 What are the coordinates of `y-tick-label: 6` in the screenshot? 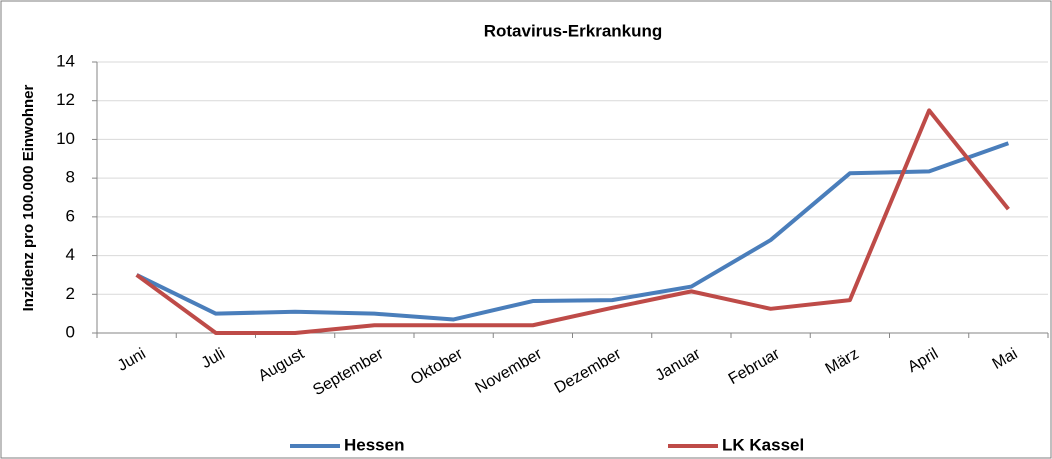 It's located at (70, 215).